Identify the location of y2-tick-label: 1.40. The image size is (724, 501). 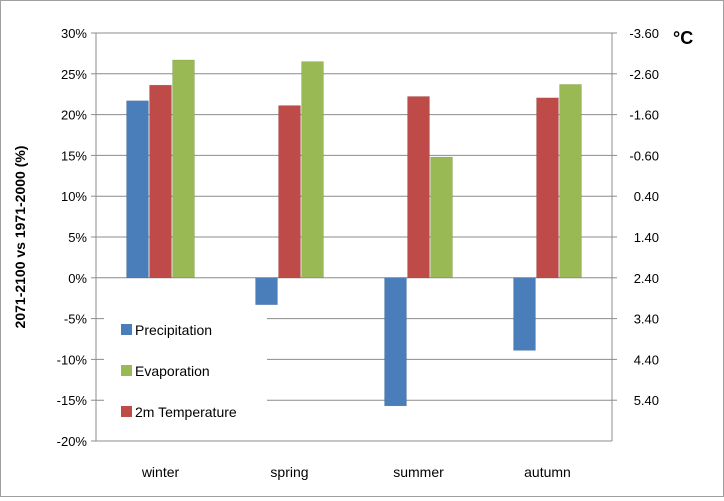
(646, 237).